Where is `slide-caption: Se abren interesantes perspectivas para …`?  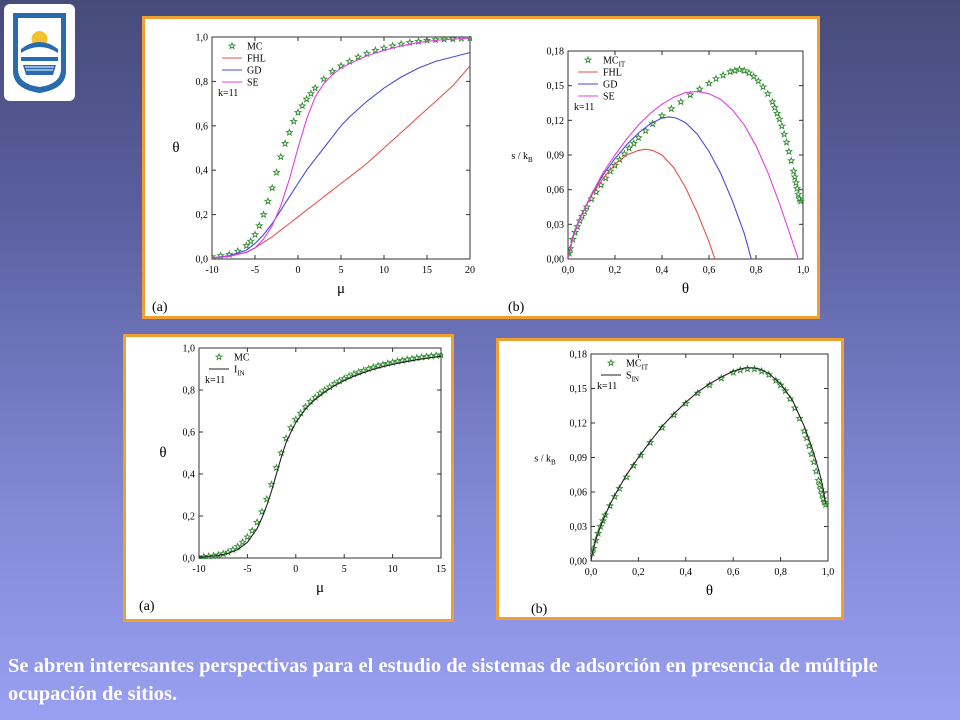
slide-caption: Se abren interesantes perspectivas para … is located at coordinates (443, 680).